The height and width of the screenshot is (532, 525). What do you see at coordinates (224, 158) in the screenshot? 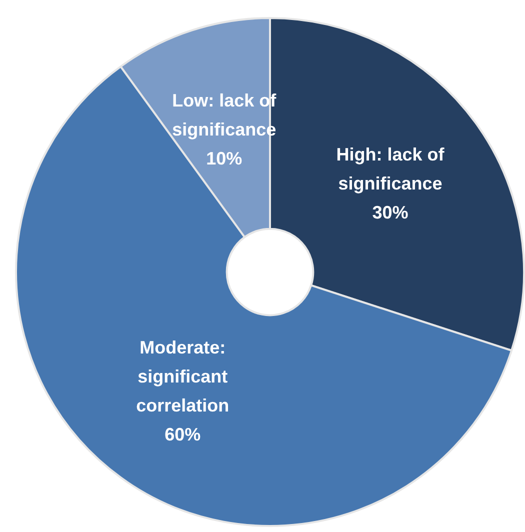
I see `data-label: 10%` at bounding box center [224, 158].